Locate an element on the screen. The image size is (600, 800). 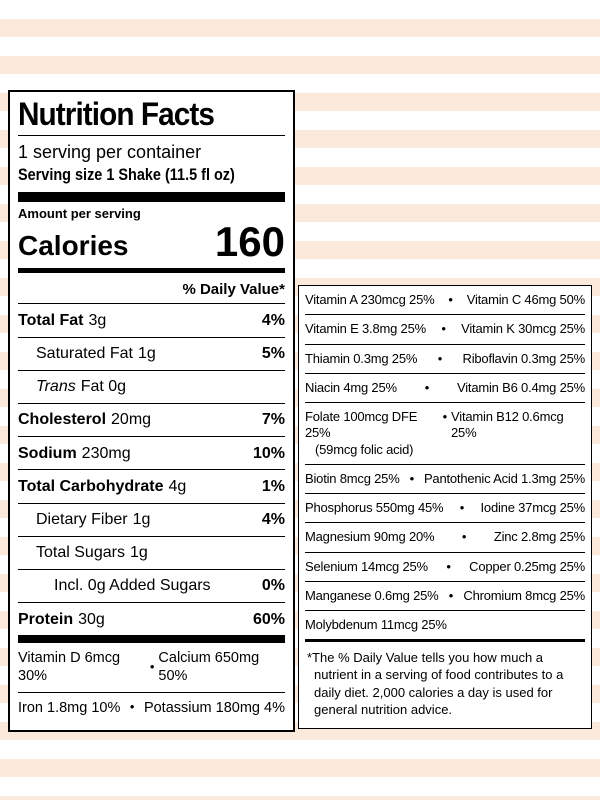
nutrient-row-sodium: Sodium 230mg 10% is located at coordinates (151, 452).